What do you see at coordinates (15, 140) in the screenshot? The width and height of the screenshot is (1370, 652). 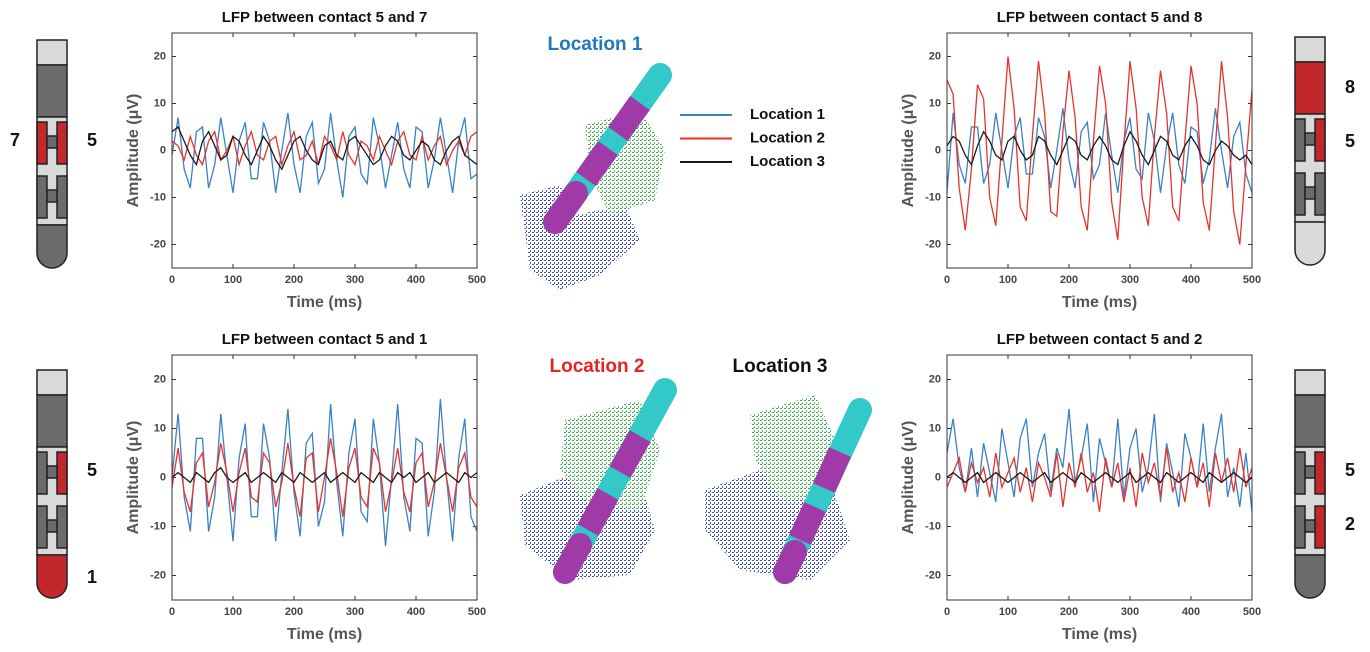 I see `contact-label: 7` at bounding box center [15, 140].